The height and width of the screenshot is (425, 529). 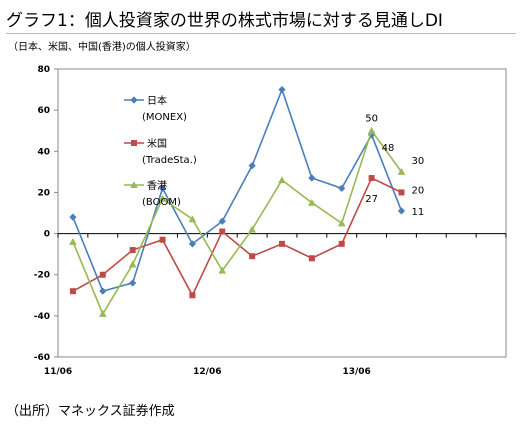 What do you see at coordinates (43, 152) in the screenshot?
I see `y-tick-label: 40` at bounding box center [43, 152].